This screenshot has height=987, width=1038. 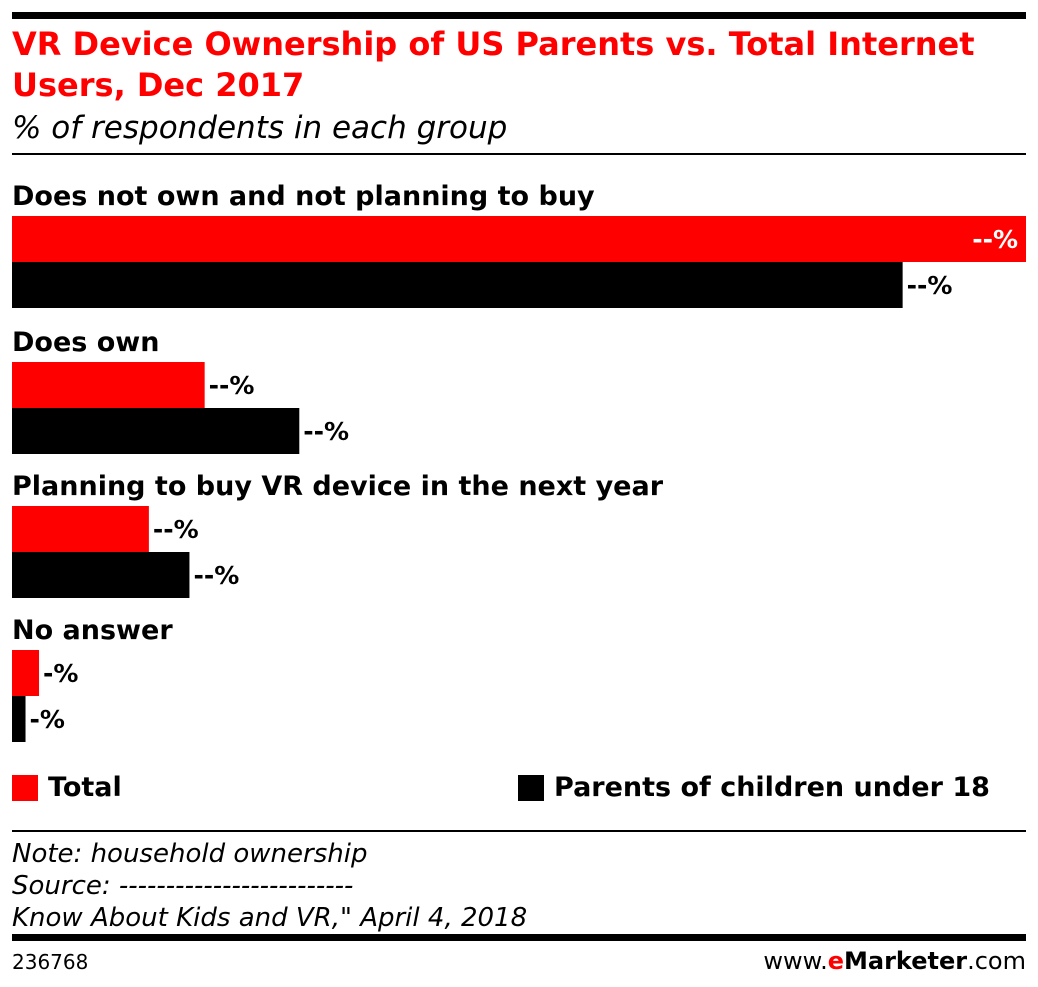 I want to click on brand-suffix: .com, so click(x=996, y=961).